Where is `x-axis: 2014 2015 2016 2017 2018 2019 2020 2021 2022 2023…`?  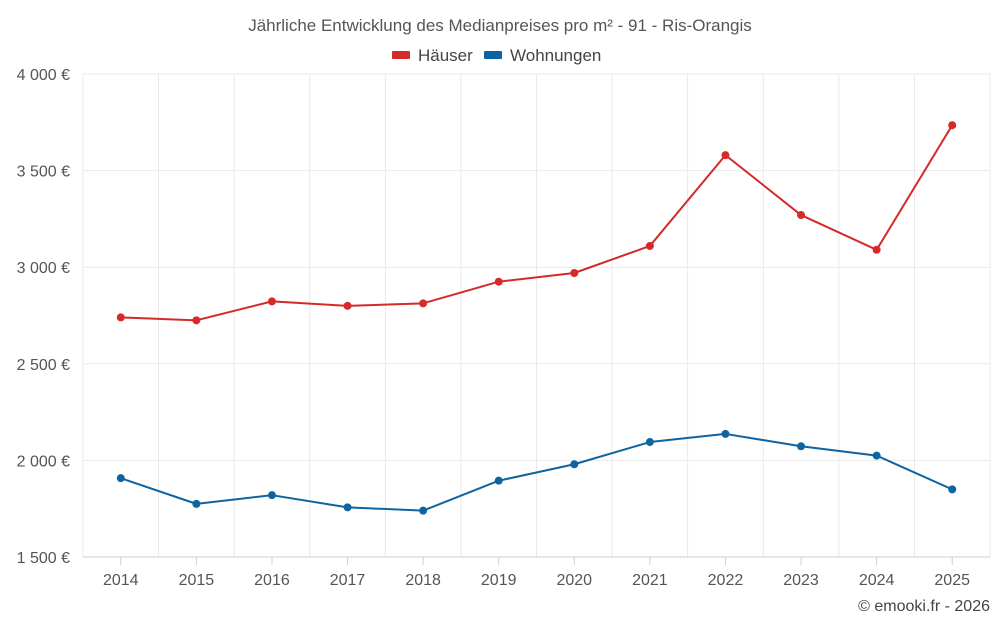
x-axis: 2014 2015 2016 2017 2018 2019 2020 2021 2022 2023… is located at coordinates (536, 573).